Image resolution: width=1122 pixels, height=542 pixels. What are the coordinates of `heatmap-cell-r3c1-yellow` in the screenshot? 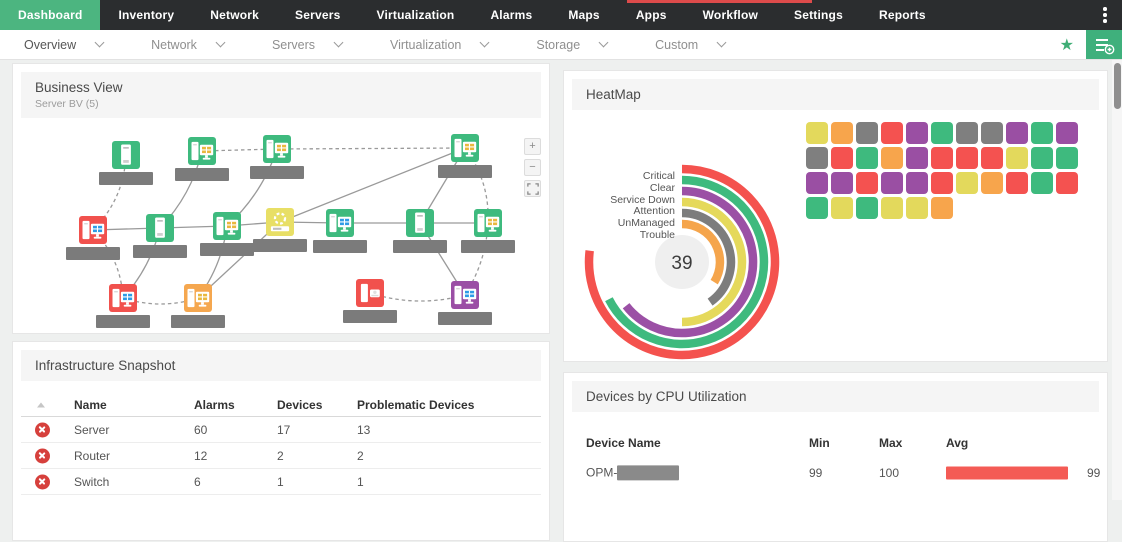 It's located at (842, 208).